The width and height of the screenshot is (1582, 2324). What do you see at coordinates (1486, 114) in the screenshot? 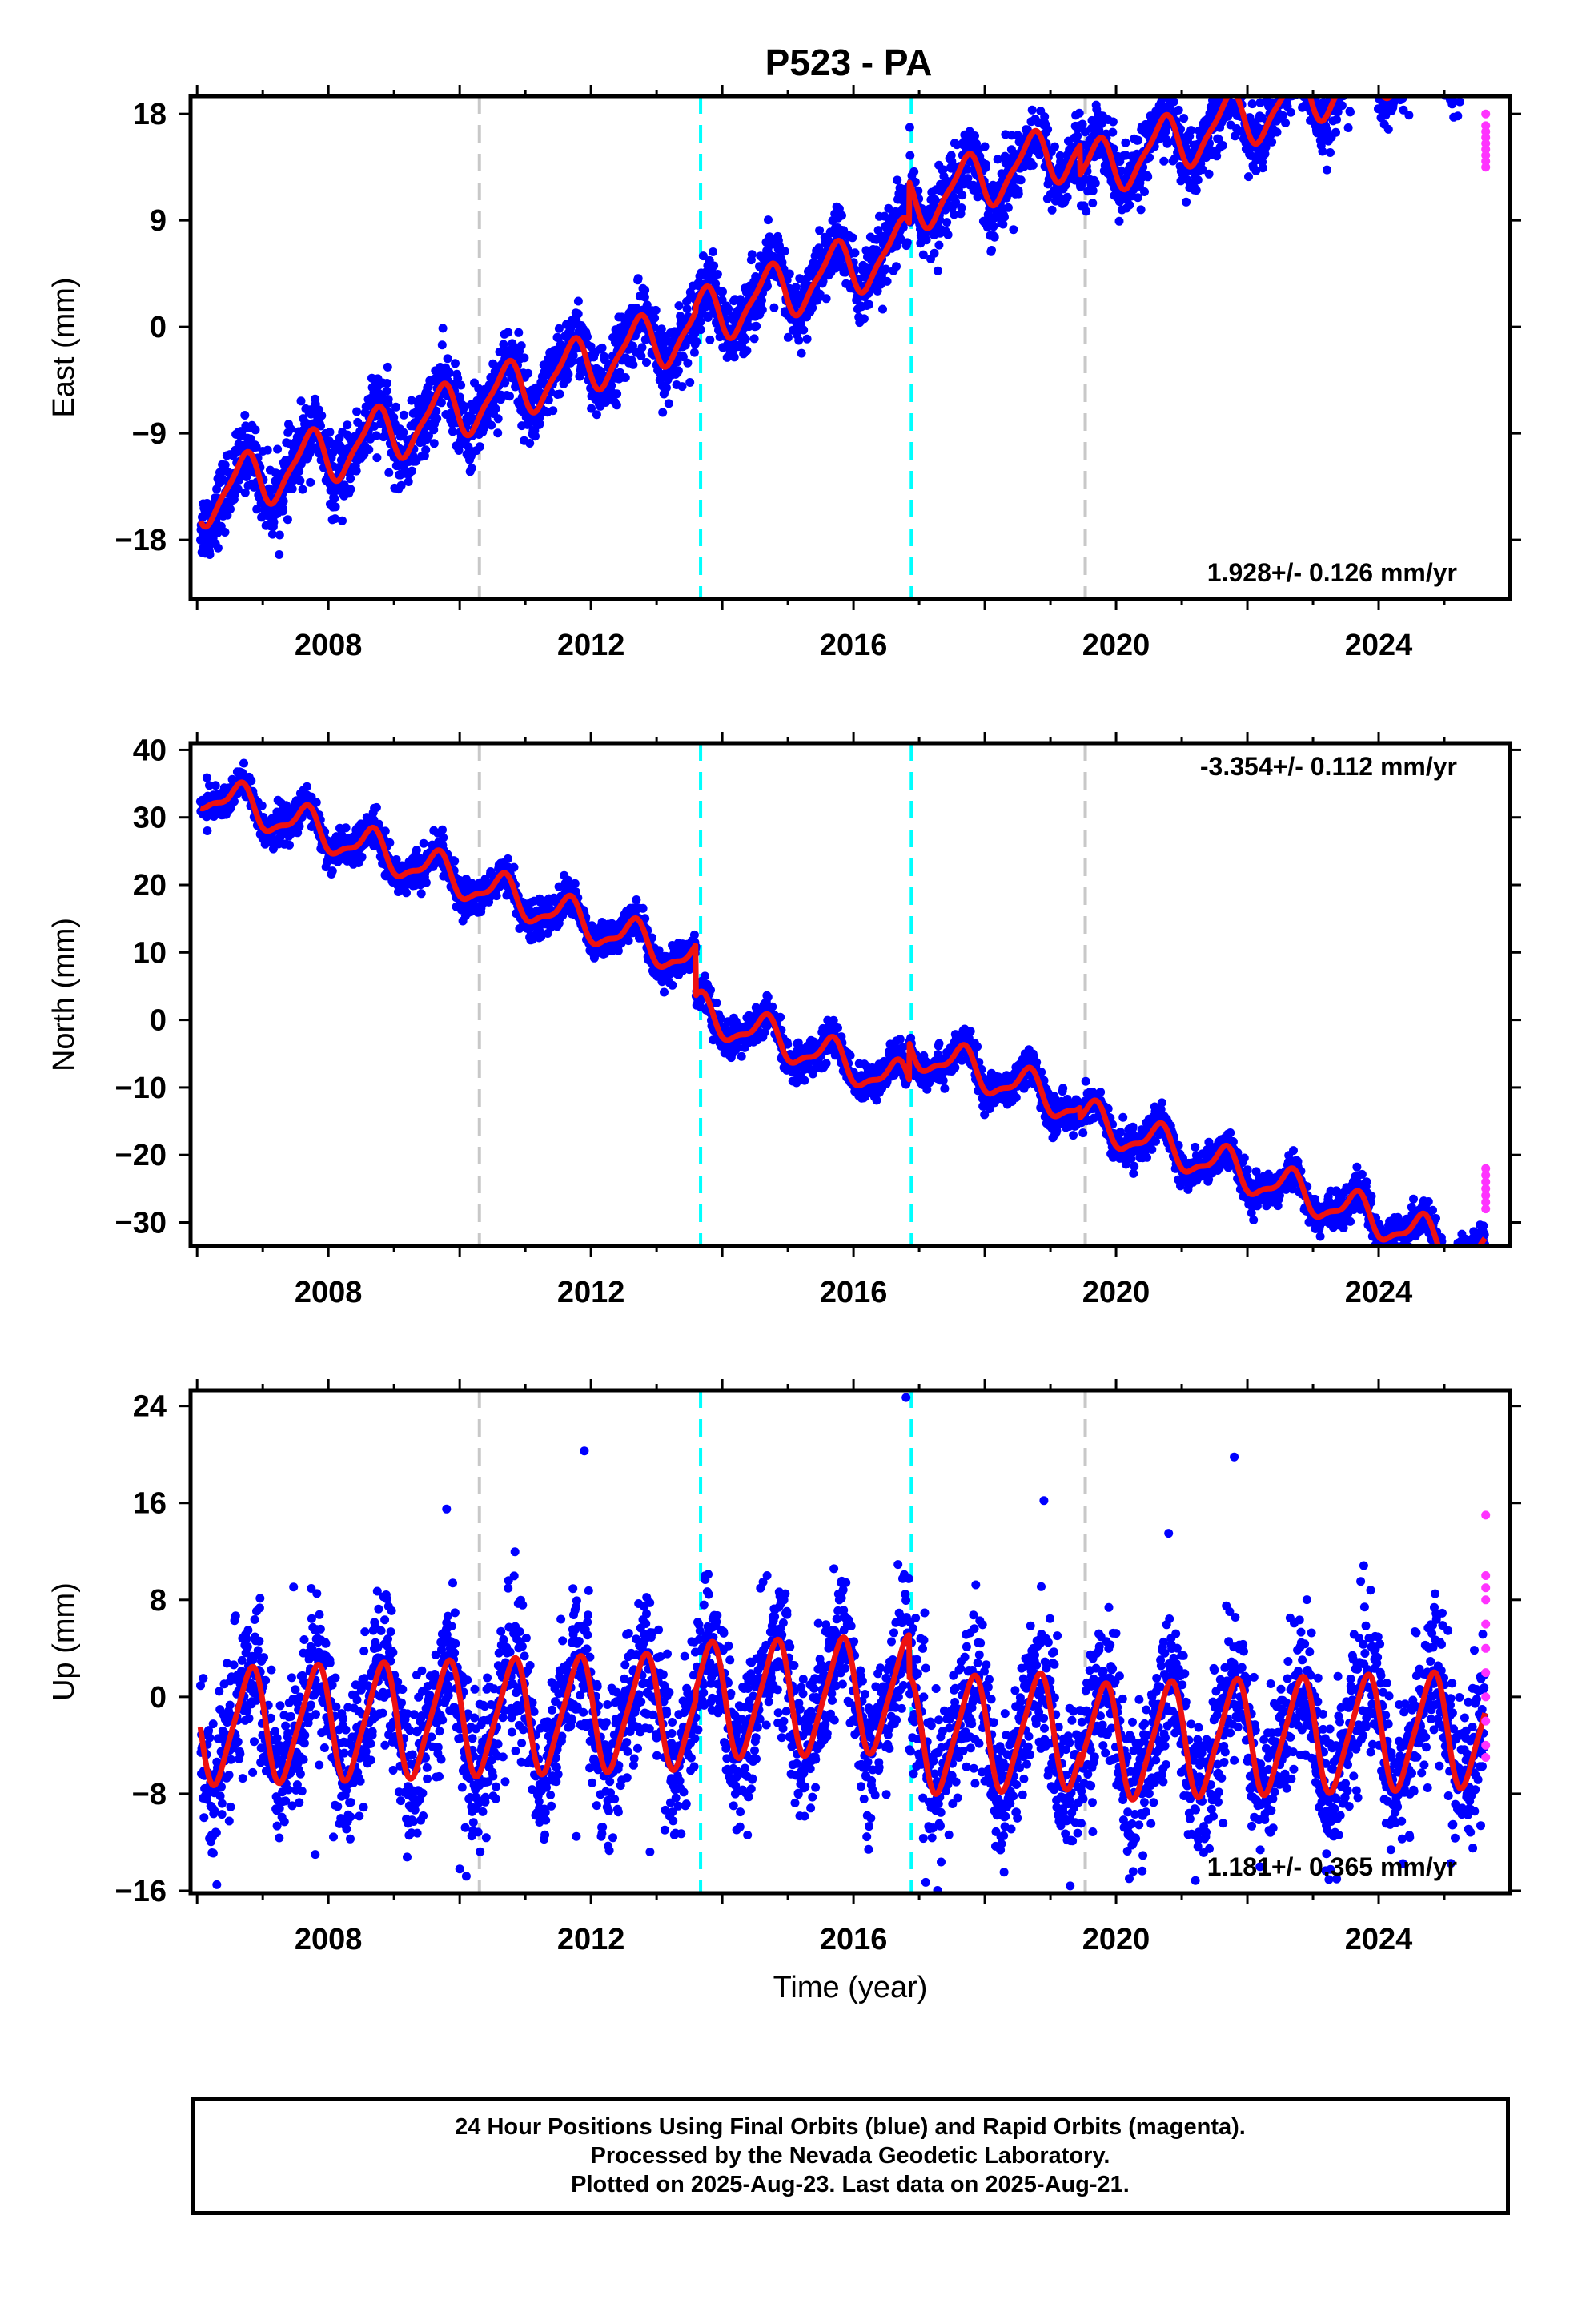
I see `rapid-point` at bounding box center [1486, 114].